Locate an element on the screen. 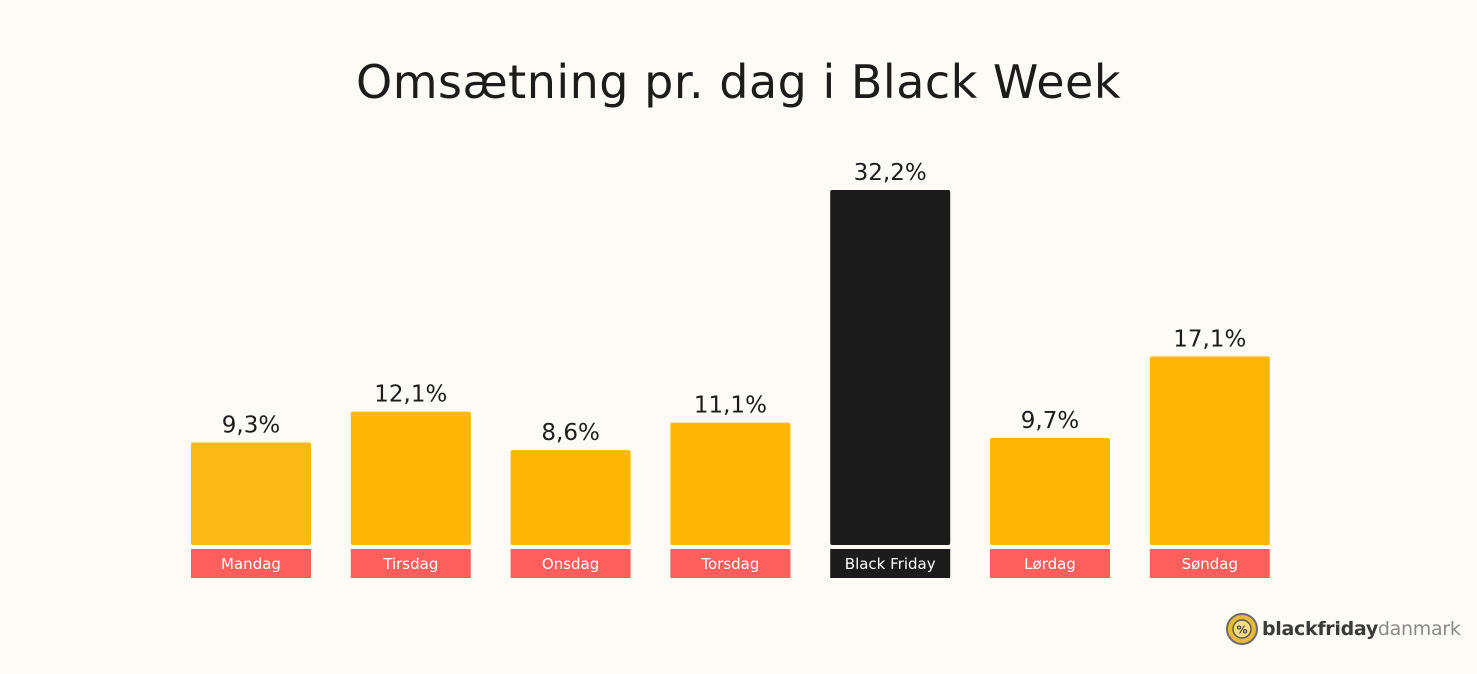 This screenshot has width=1477, height=674. brand-name-light: danmark is located at coordinates (1419, 629).